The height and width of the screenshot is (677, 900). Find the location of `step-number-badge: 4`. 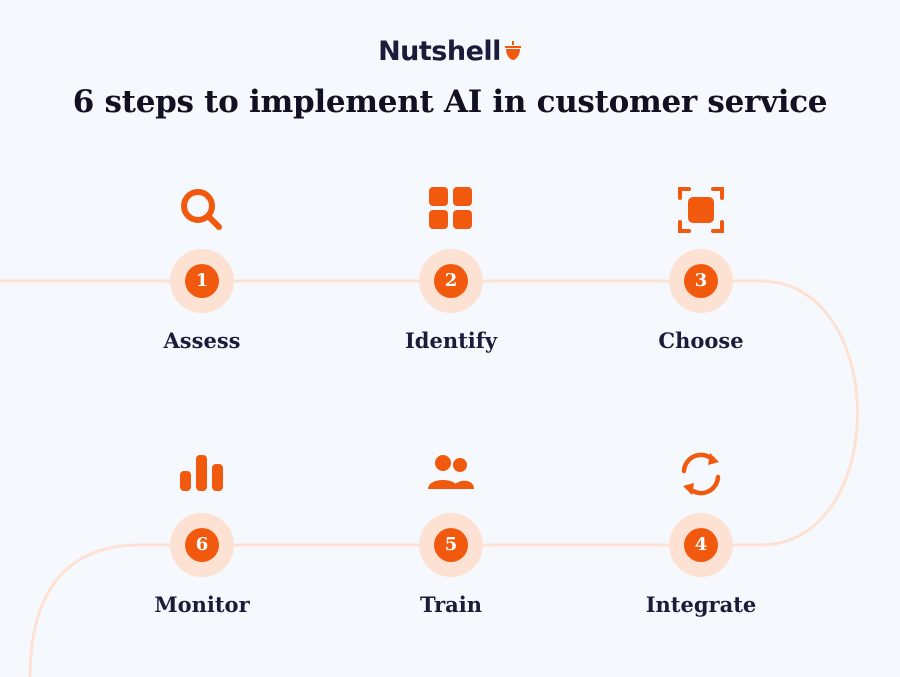

step-number-badge: 4 is located at coordinates (701, 545).